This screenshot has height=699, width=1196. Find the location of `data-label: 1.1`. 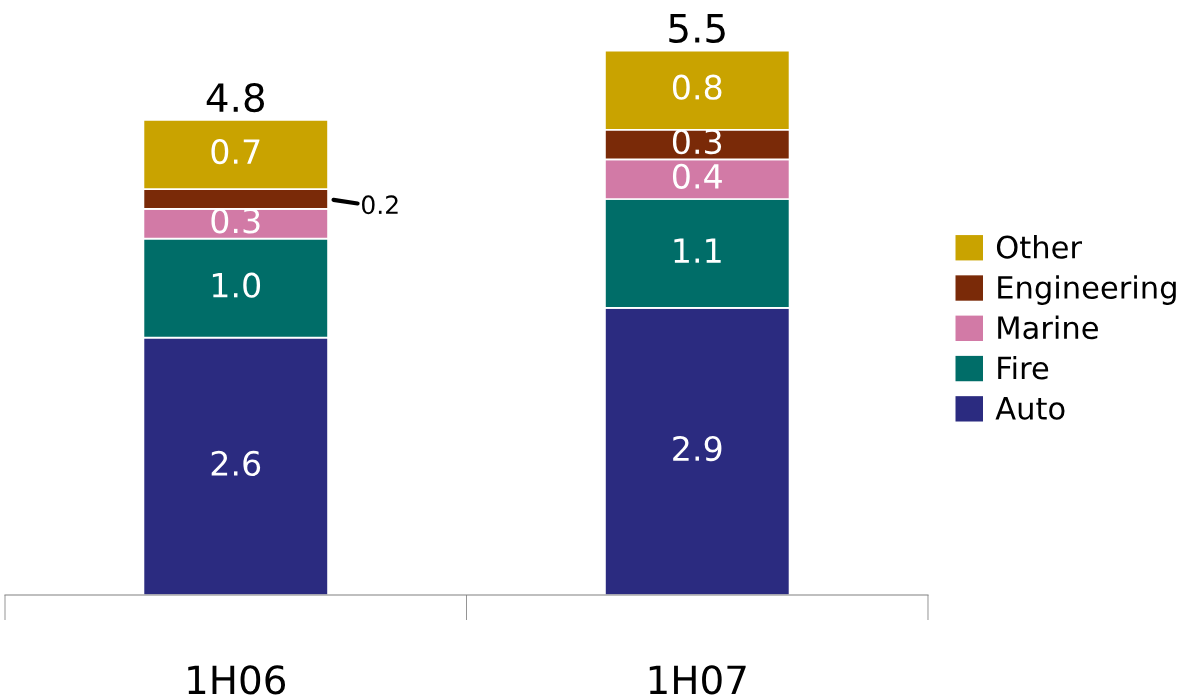

data-label: 1.1 is located at coordinates (697, 250).